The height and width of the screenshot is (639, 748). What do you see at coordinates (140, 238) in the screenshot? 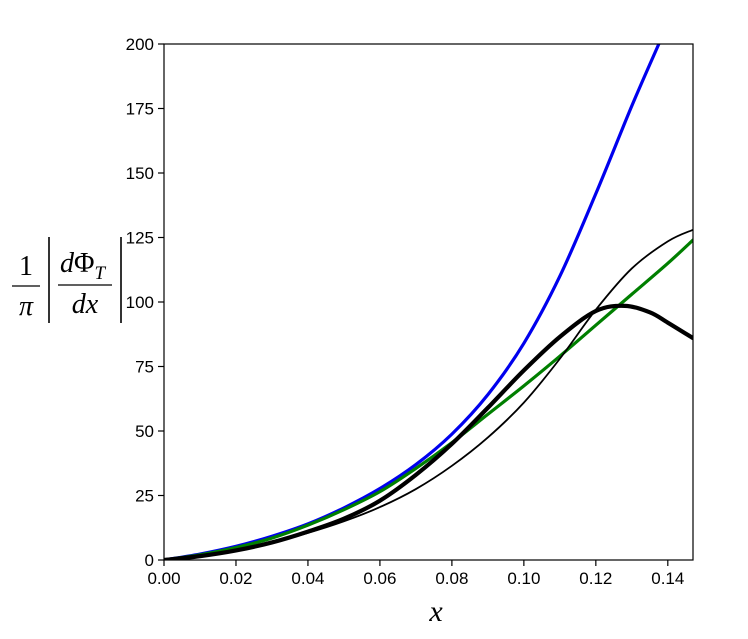
I see `y-tick-label: 125` at bounding box center [140, 238].